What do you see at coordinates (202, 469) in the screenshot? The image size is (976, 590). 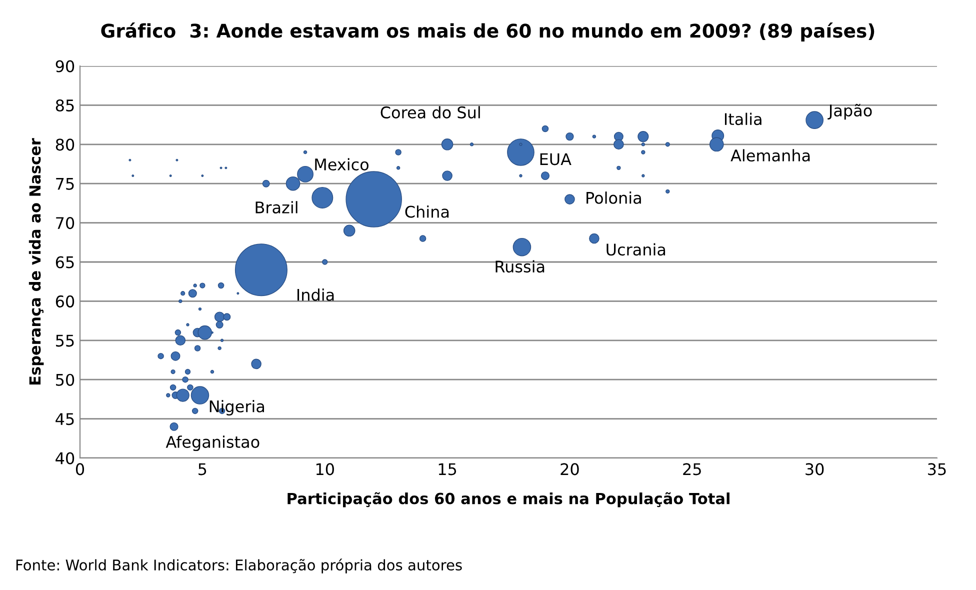 I see `x-tick-label: 5` at bounding box center [202, 469].